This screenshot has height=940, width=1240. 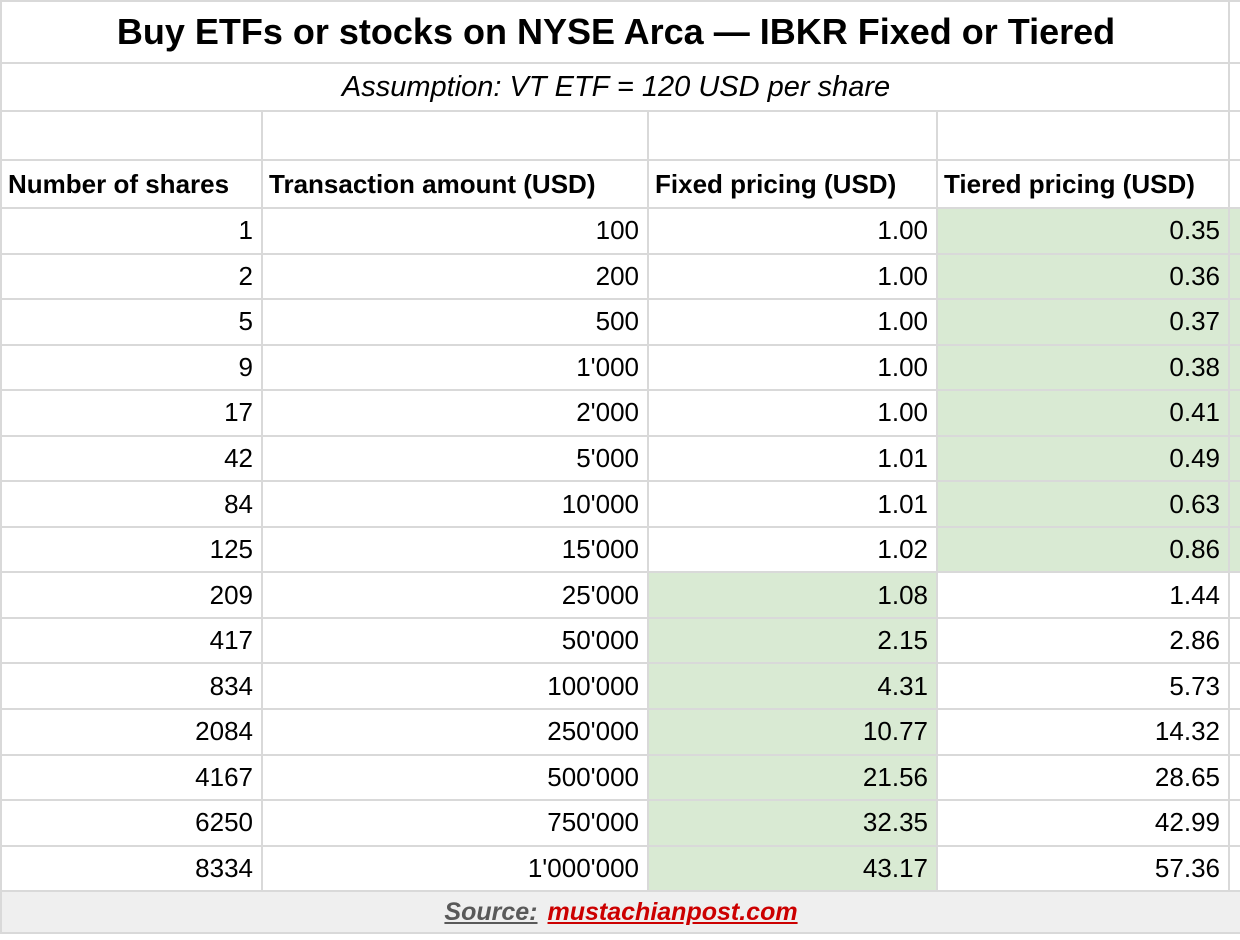 What do you see at coordinates (1084, 367) in the screenshot?
I see `tiered-cell: 0.38` at bounding box center [1084, 367].